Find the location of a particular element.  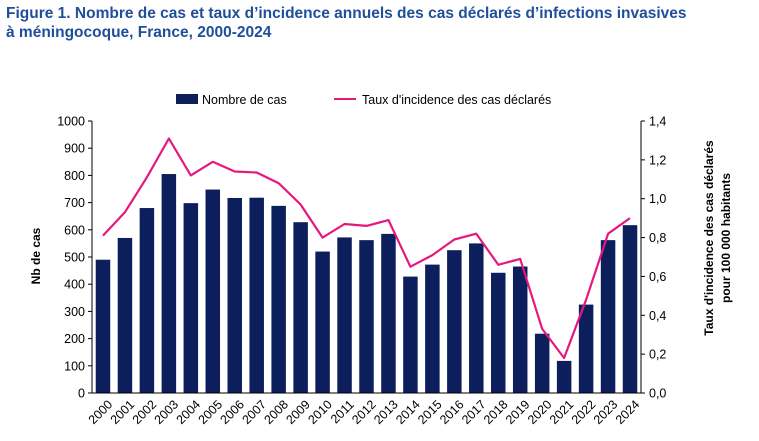

bar-2019 is located at coordinates (520, 329).